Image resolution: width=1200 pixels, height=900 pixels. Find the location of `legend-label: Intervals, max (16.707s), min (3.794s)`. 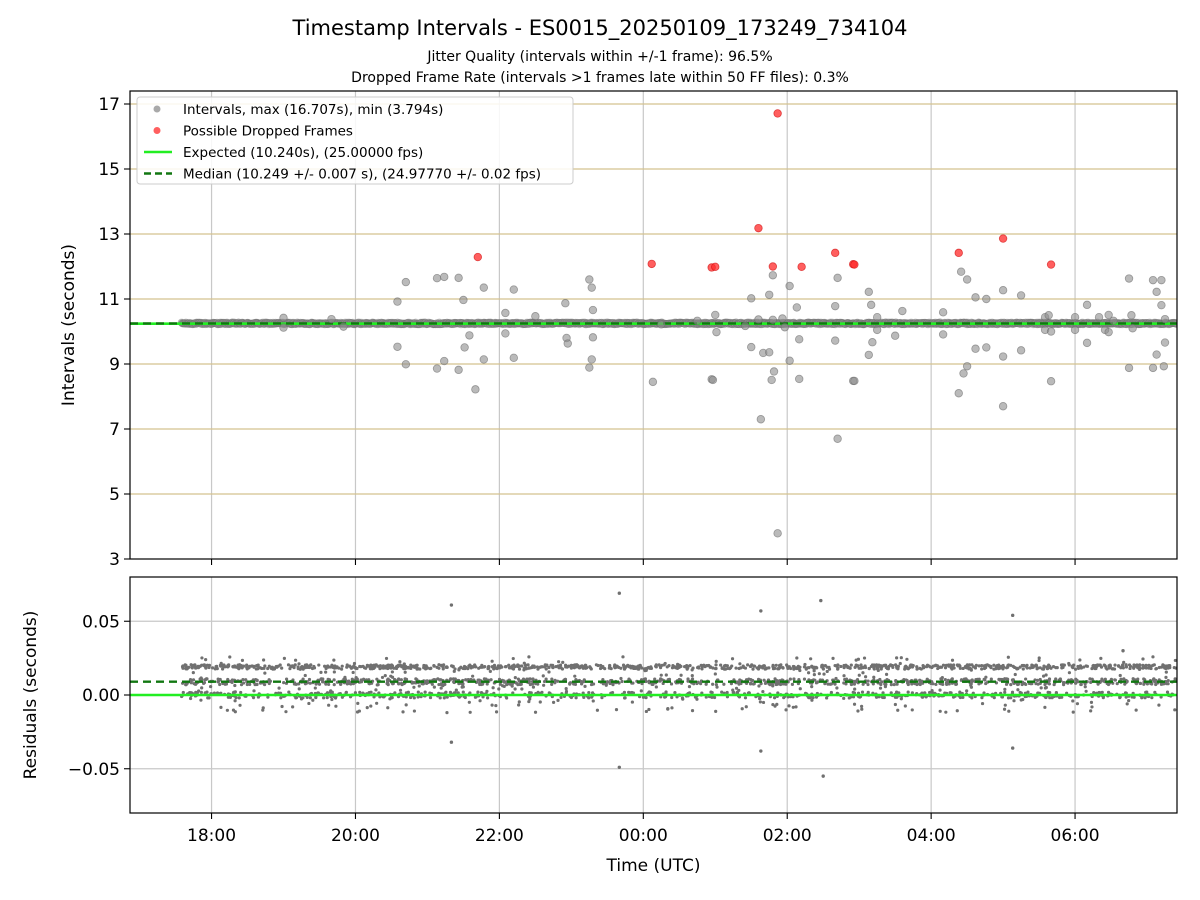

legend-label: Intervals, max (16.707s), min (3.794s) is located at coordinates (313, 110).